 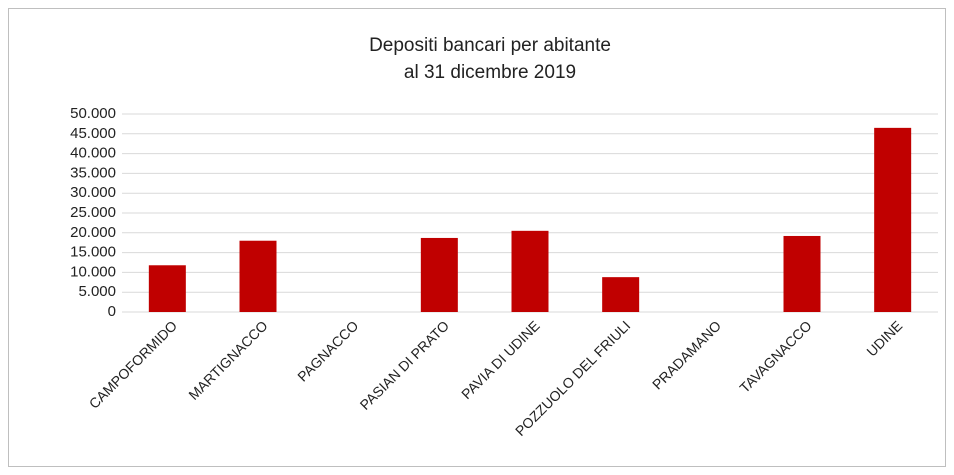 What do you see at coordinates (97, 291) in the screenshot?
I see `y-tick-label: 5.000` at bounding box center [97, 291].